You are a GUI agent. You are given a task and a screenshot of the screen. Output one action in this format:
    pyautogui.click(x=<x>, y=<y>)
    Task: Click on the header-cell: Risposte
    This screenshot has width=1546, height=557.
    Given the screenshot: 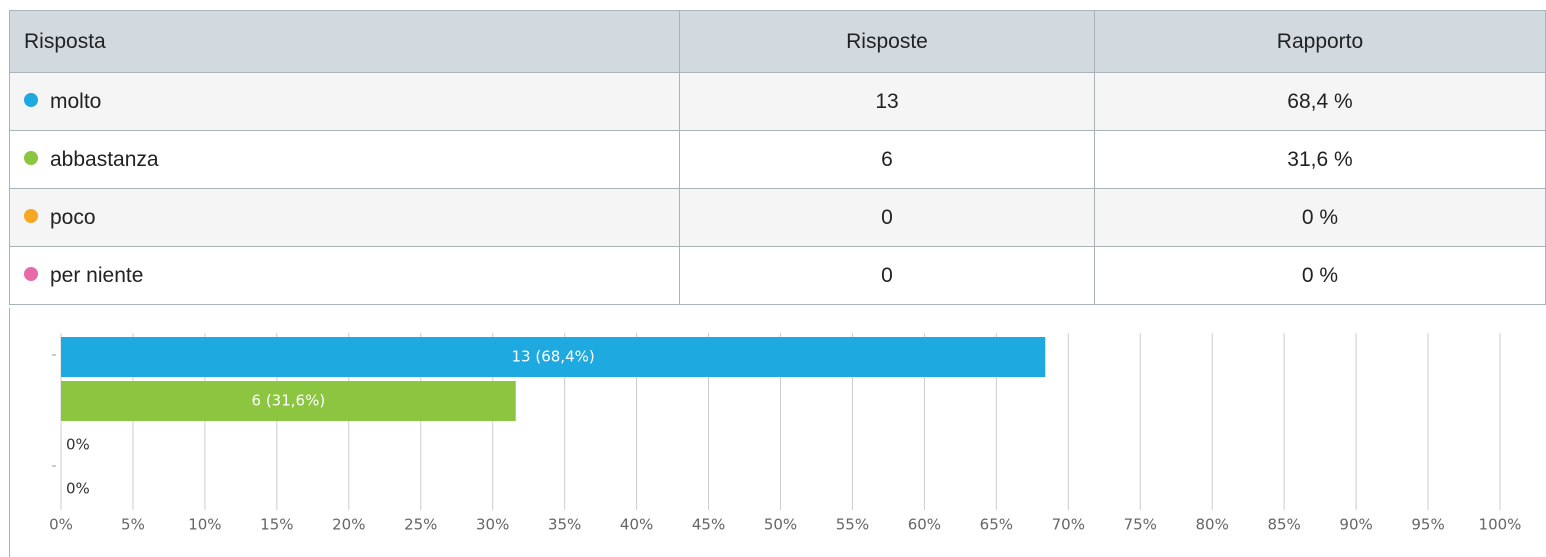 What is the action you would take?
    pyautogui.click(x=887, y=41)
    